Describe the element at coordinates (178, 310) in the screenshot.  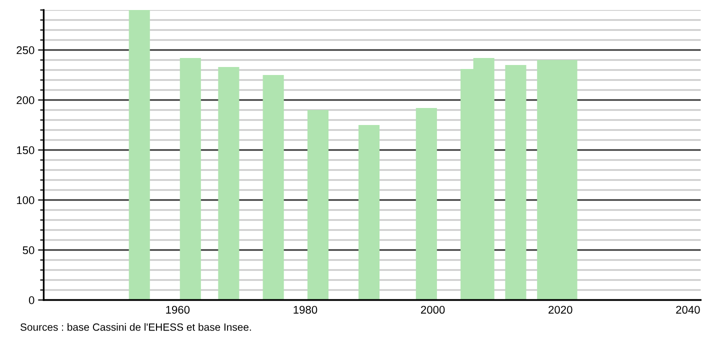
I see `x-tick-label: 1960` at that location.